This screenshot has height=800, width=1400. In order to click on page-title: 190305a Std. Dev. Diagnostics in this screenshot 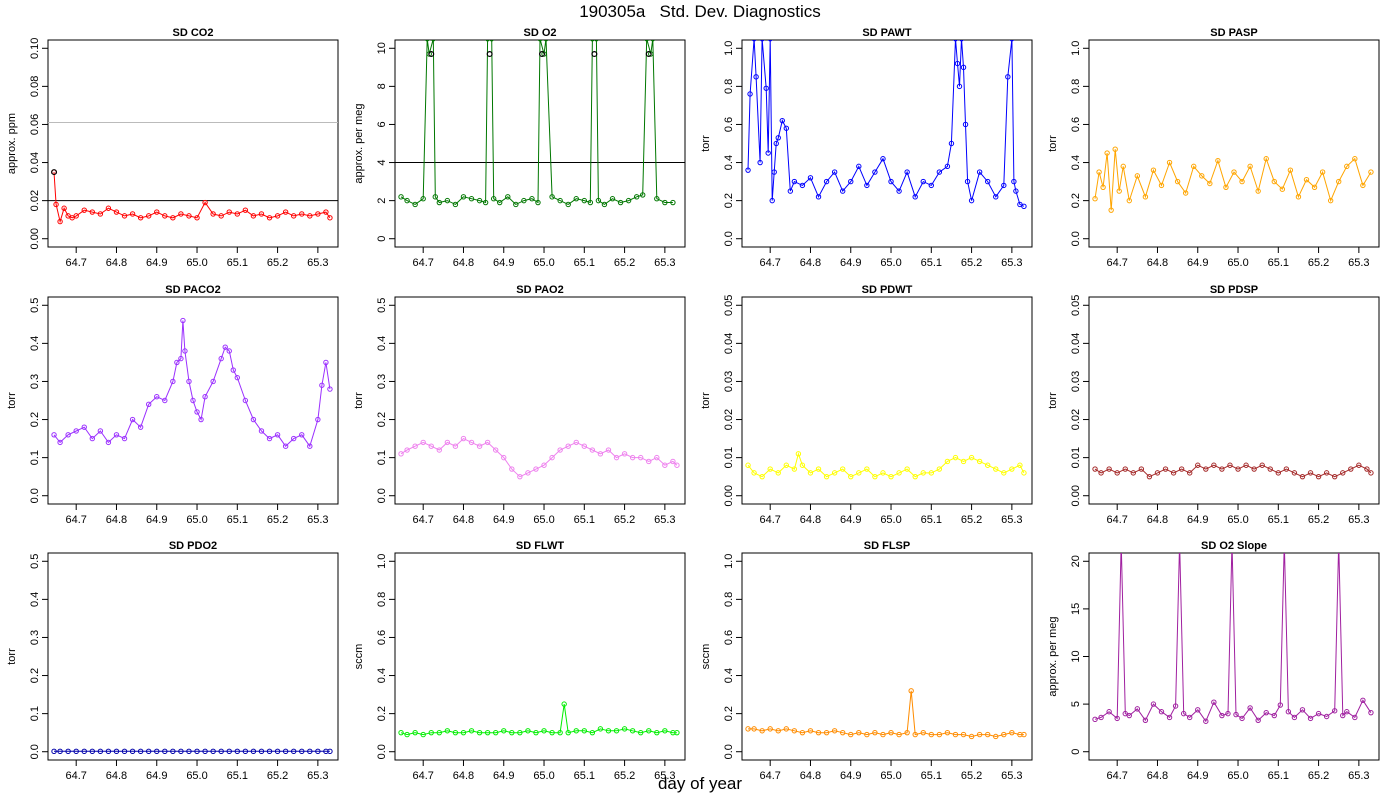, I will do `click(700, 11)`.